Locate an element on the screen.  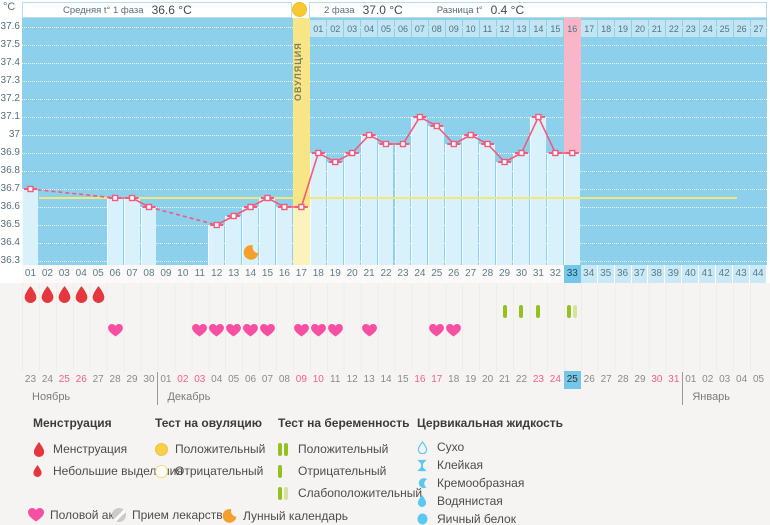
date-cell: 14 is located at coordinates (386, 379).